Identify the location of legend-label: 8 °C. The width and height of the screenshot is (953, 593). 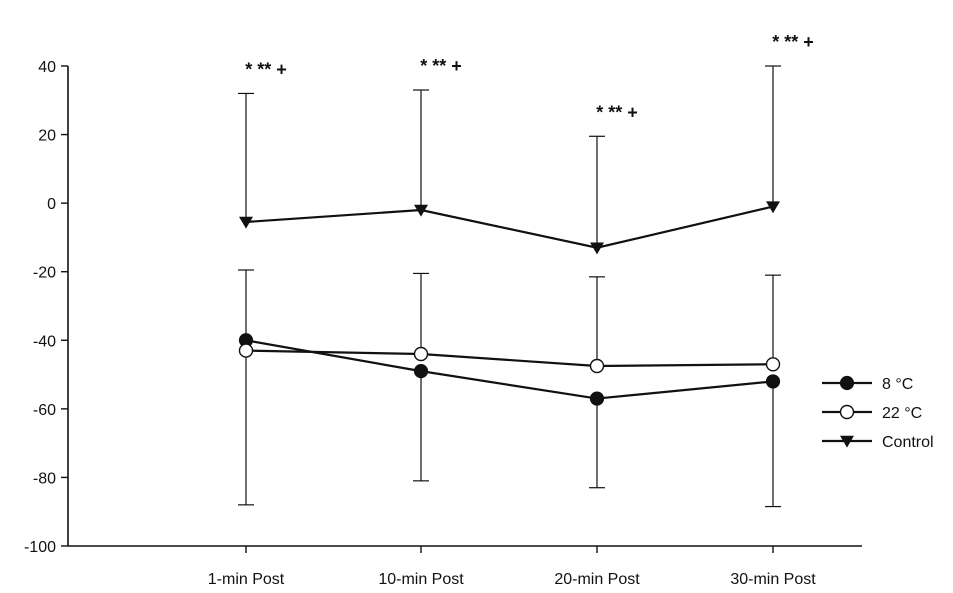
(897, 384).